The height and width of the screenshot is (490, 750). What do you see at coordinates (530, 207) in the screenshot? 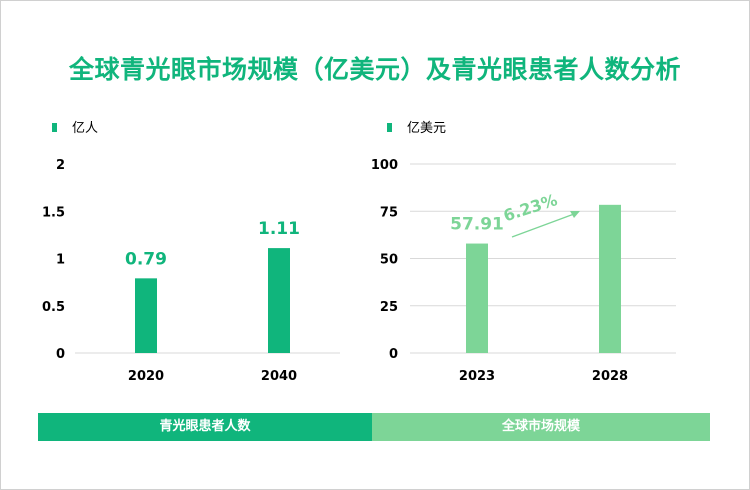
I see `growth-rate-label: 6.23%` at bounding box center [530, 207].